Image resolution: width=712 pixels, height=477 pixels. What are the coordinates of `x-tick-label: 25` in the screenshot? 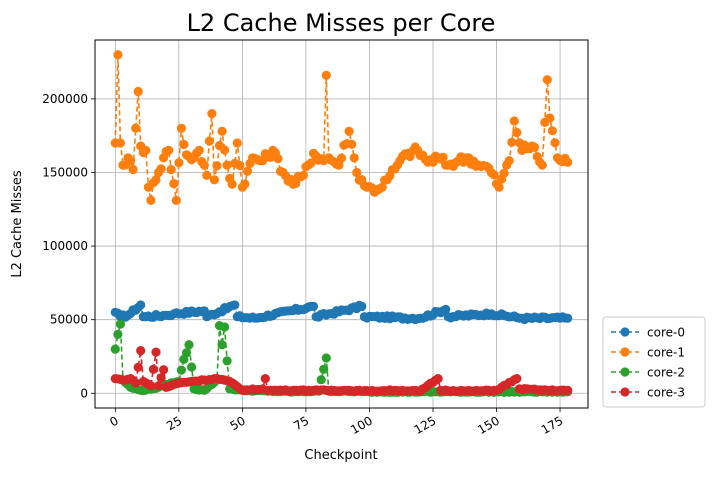 It's located at (174, 423).